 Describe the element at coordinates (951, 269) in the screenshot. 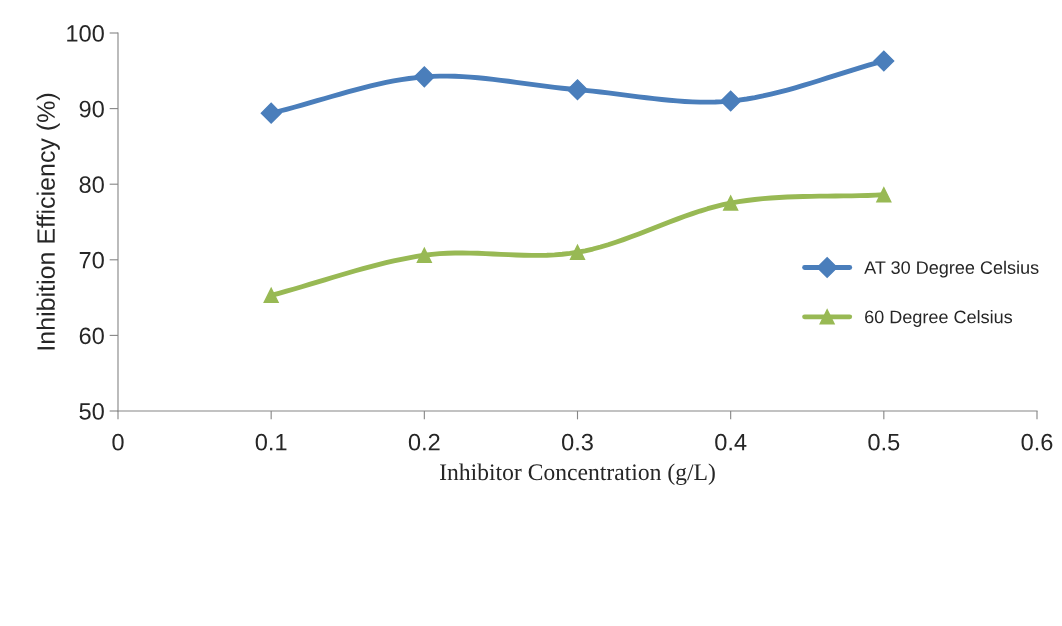

I see `legend-label: AT 30 Degree Celsius` at that location.